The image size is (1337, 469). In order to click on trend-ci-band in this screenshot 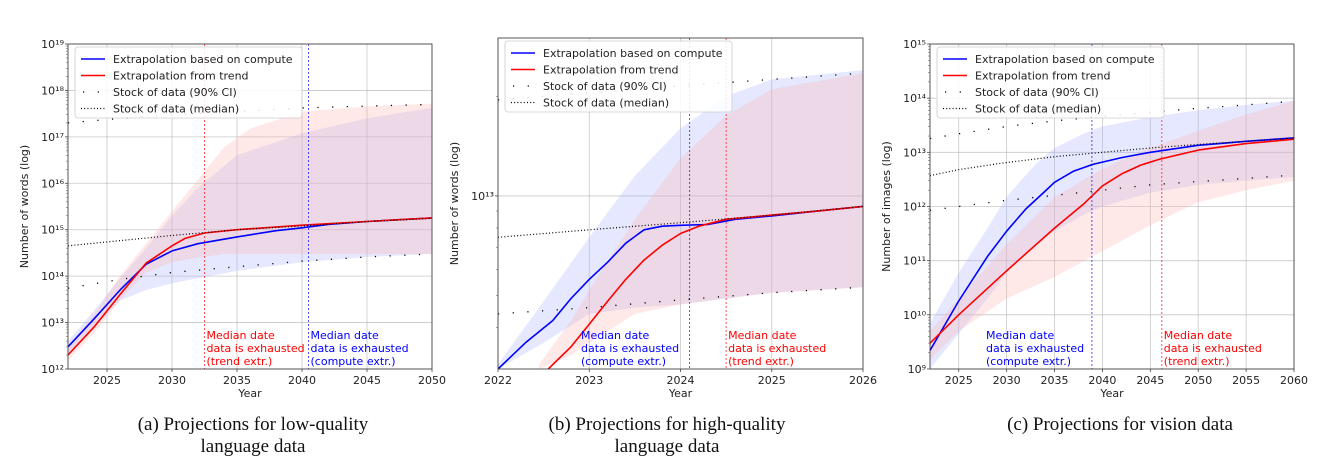, I will do `click(250, 232)`.